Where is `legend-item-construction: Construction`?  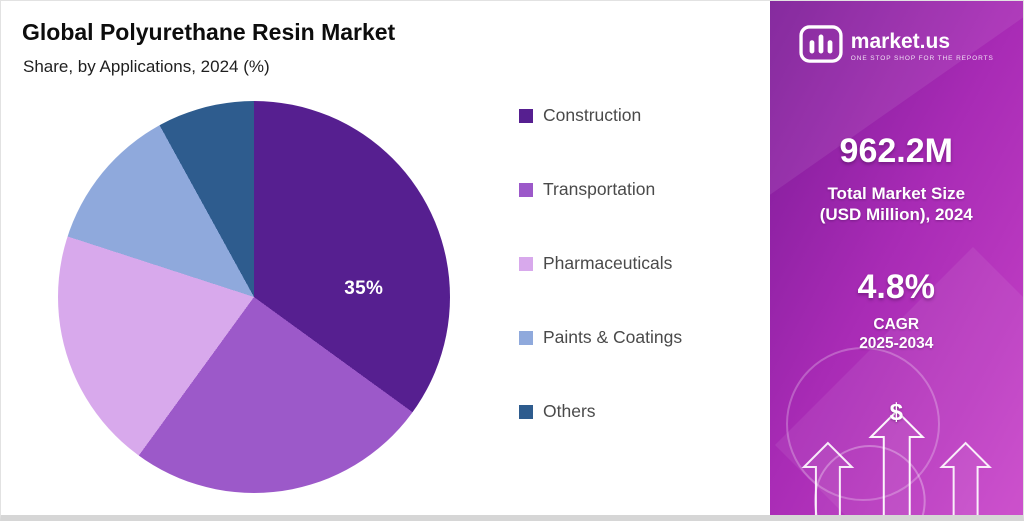
legend-item-construction: Construction is located at coordinates (600, 115).